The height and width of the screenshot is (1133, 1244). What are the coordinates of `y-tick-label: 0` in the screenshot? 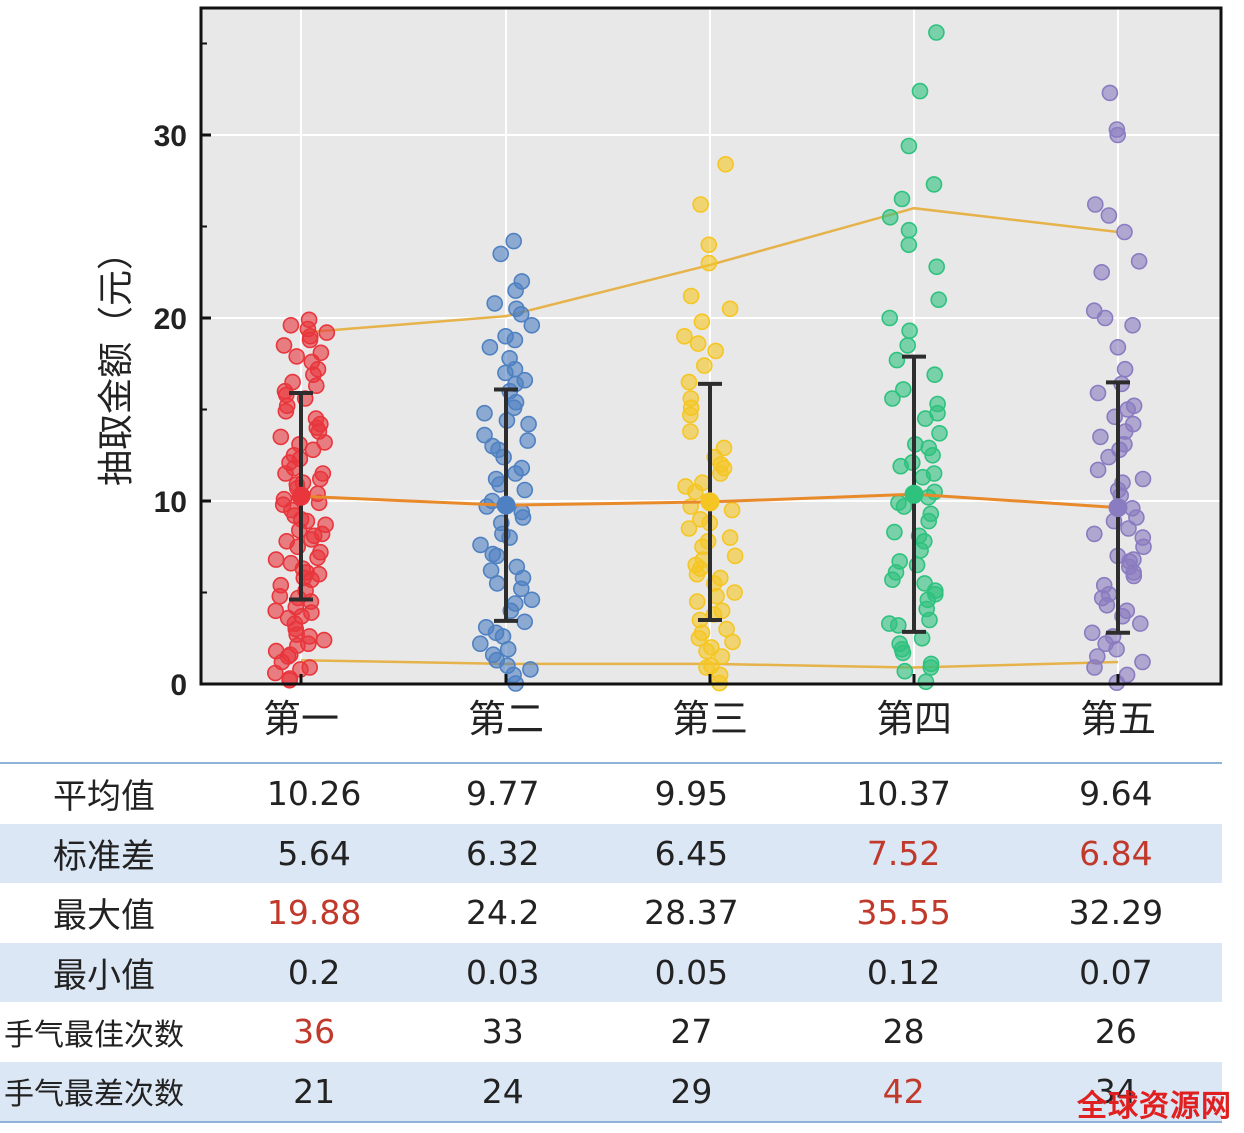 It's located at (178, 685).